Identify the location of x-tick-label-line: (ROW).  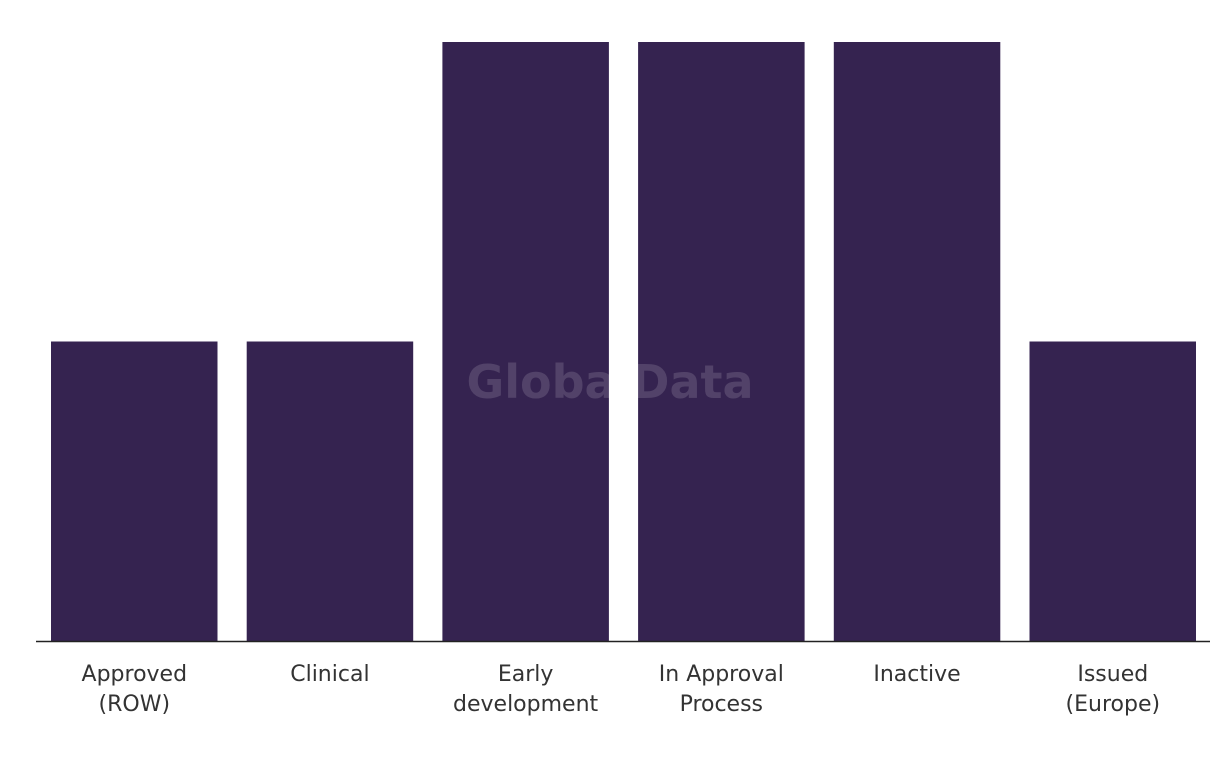
(135, 704).